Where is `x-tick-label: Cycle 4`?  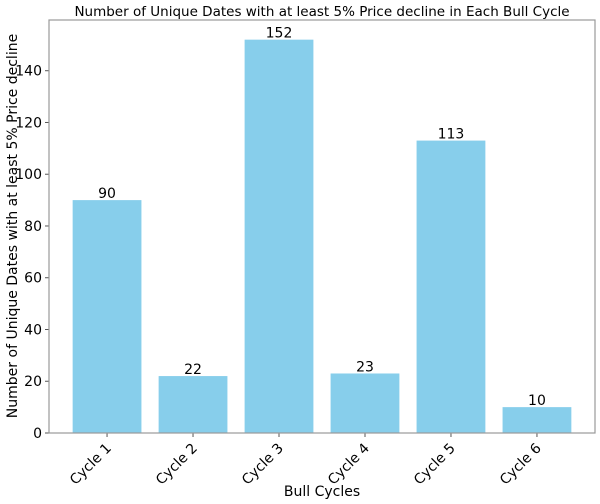
x-tick-label: Cycle 4 is located at coordinates (349, 464).